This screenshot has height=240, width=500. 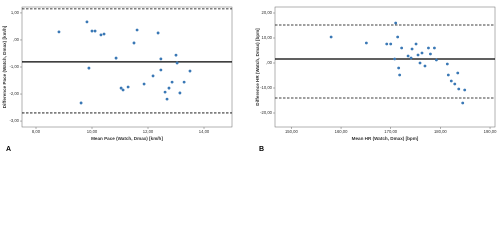 What do you see at coordinates (14, 93) in the screenshot?
I see `y-tick-label: -2,00` at bounding box center [14, 93].